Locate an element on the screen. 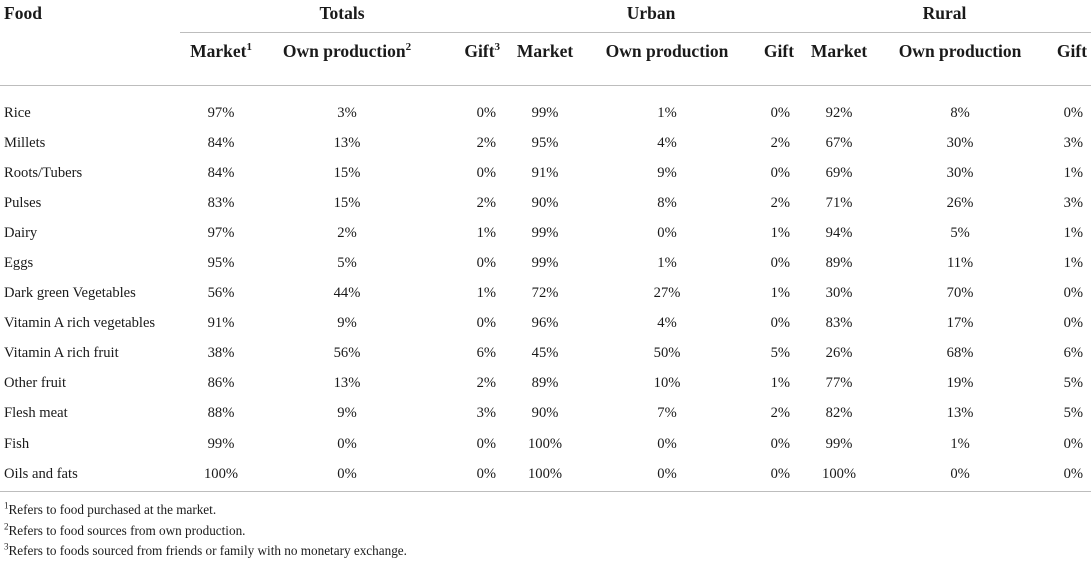 Image resolution: width=1091 pixels, height=563 pixels. group-header-rural: Rural is located at coordinates (944, 13).